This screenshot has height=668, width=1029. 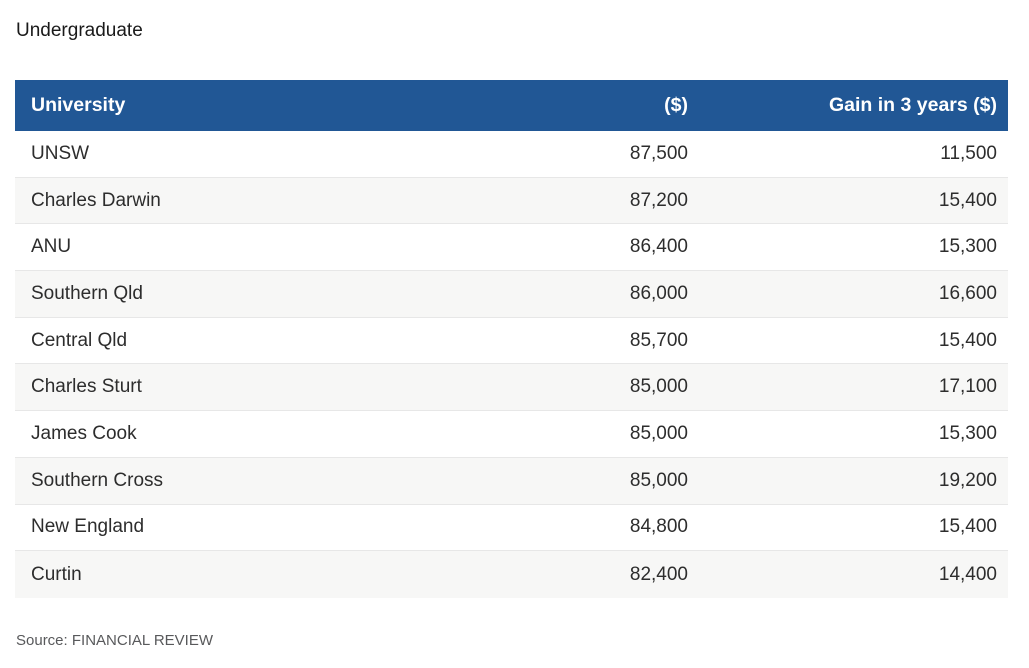 What do you see at coordinates (56, 574) in the screenshot?
I see `cell-university: Curtin` at bounding box center [56, 574].